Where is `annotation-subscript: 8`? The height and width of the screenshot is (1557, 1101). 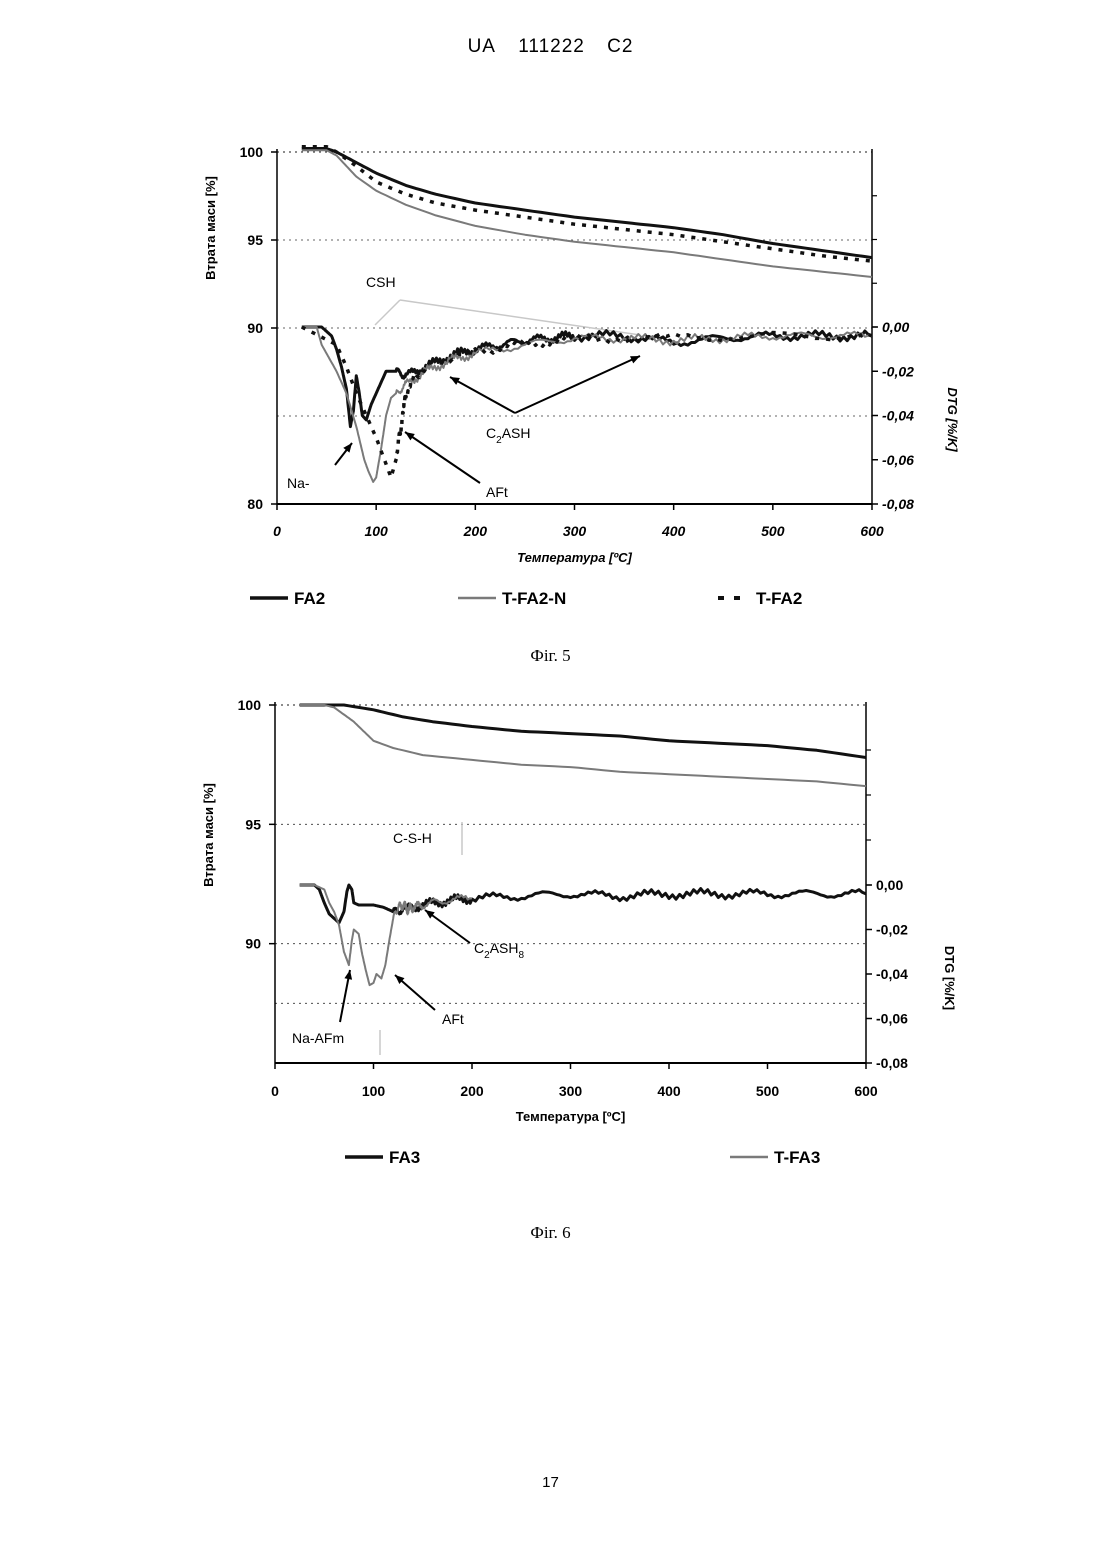 annotation-subscript: 8 is located at coordinates (521, 955).